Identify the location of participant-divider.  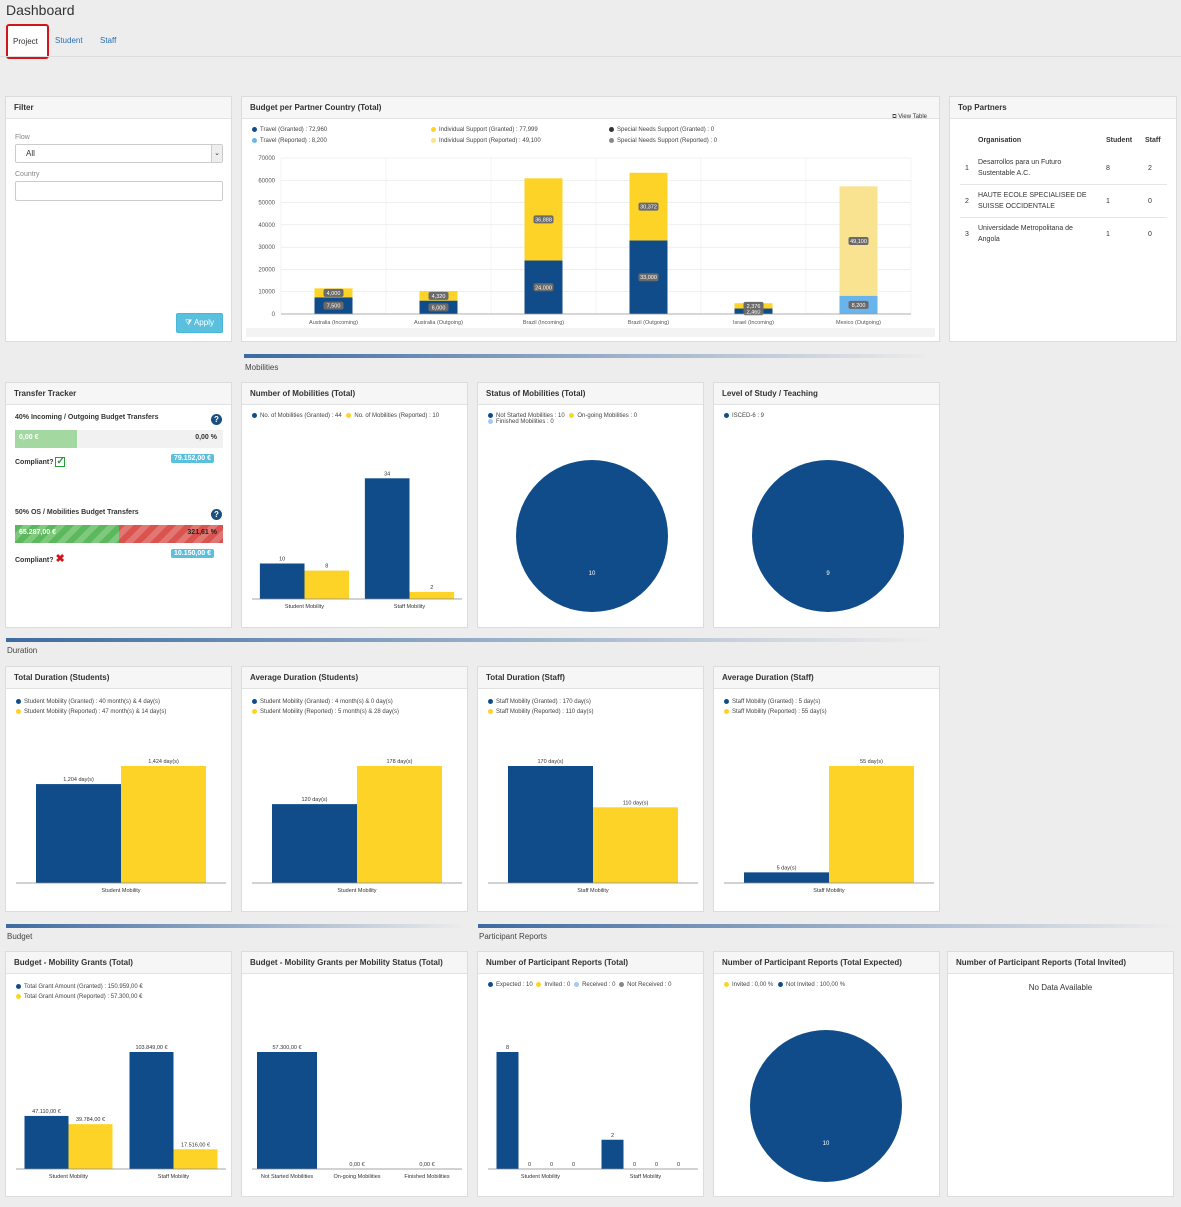
(827, 926).